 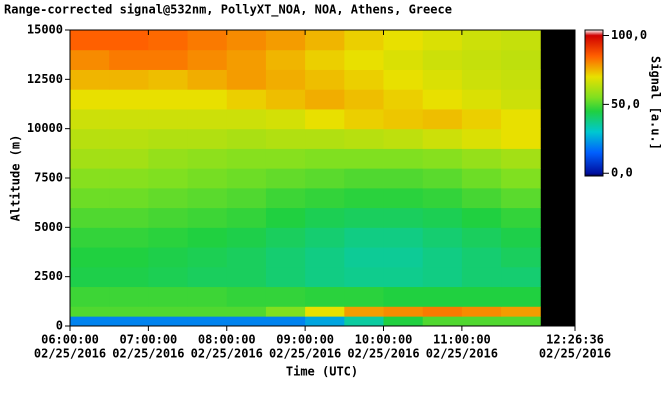 I want to click on colorbar-tick-label: 50,0, so click(x=625, y=104).